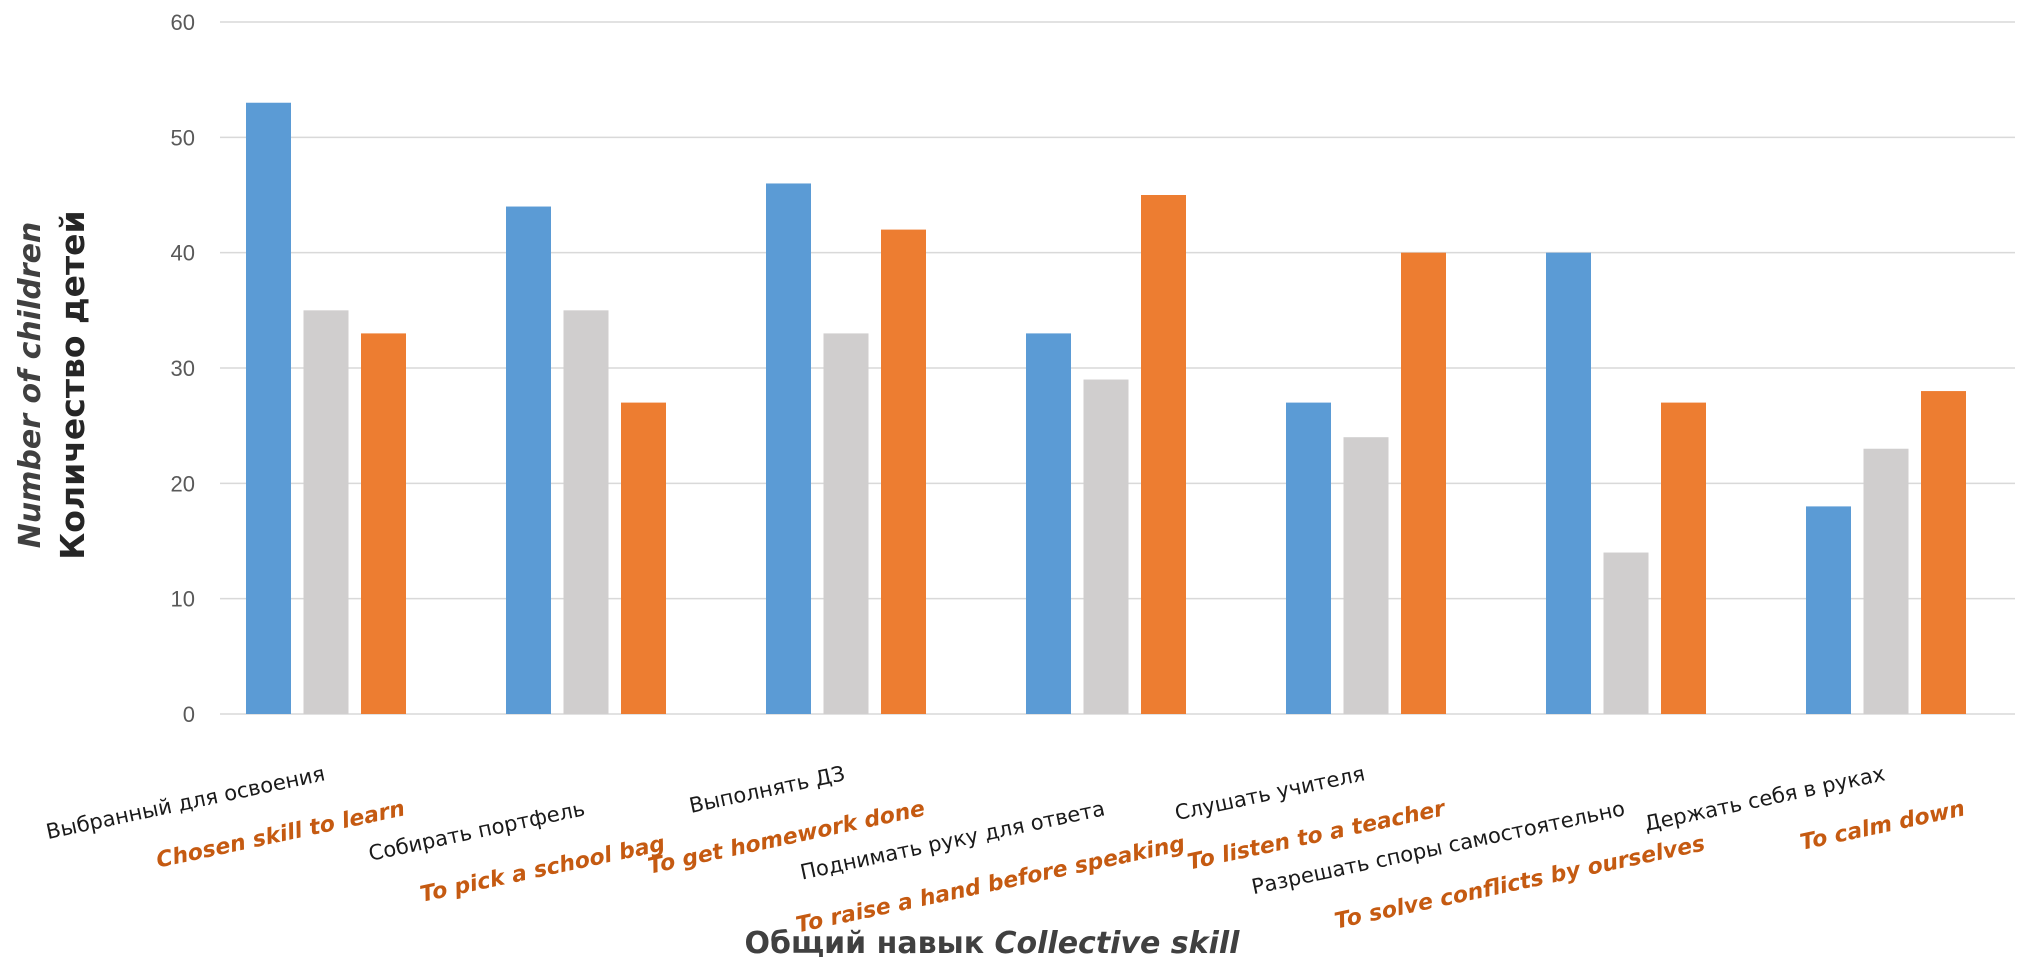 This screenshot has height=961, width=2019. What do you see at coordinates (993, 943) in the screenshot?
I see `x-axis-title: Общий навык Collective skill` at bounding box center [993, 943].